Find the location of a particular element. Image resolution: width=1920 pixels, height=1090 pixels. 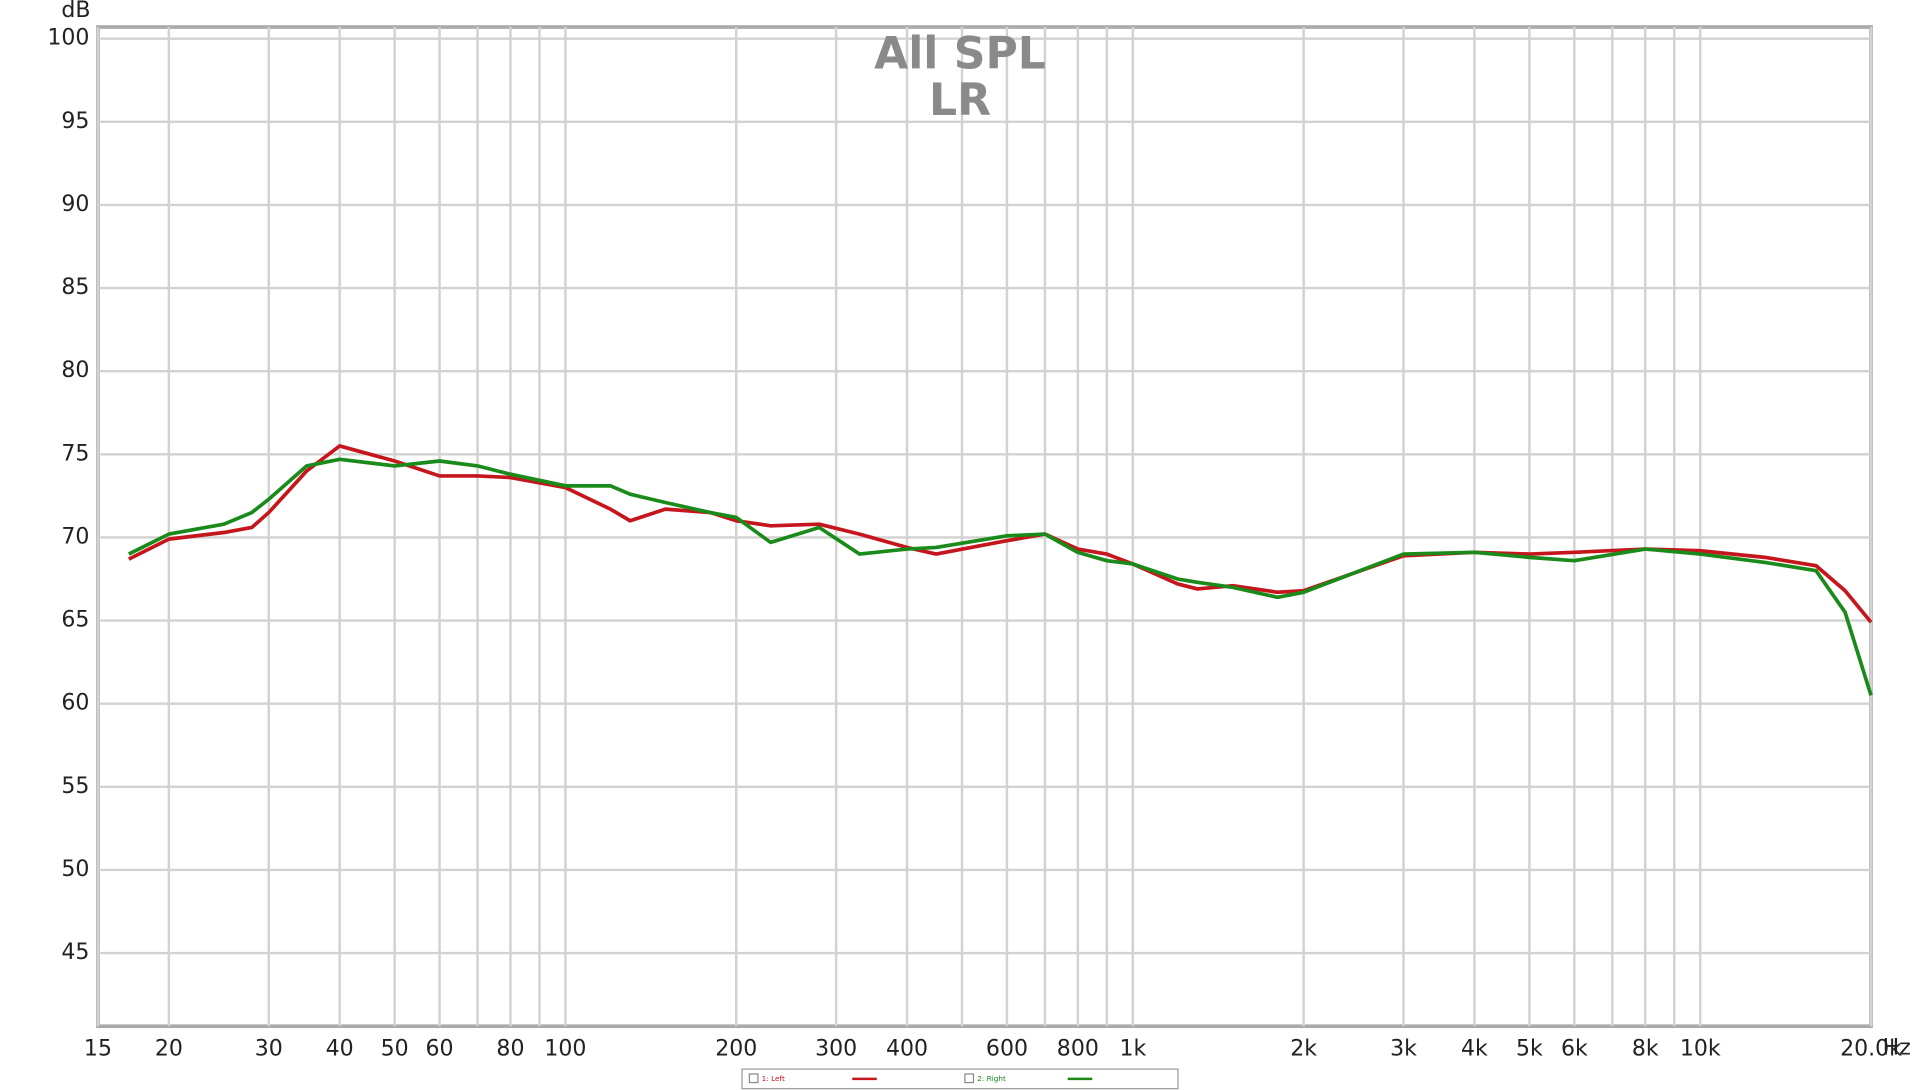

y-tick-label: 55 is located at coordinates (75, 786).